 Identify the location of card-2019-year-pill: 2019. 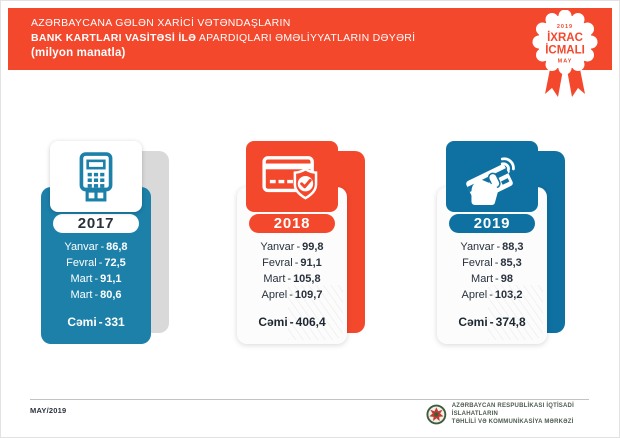
(492, 223).